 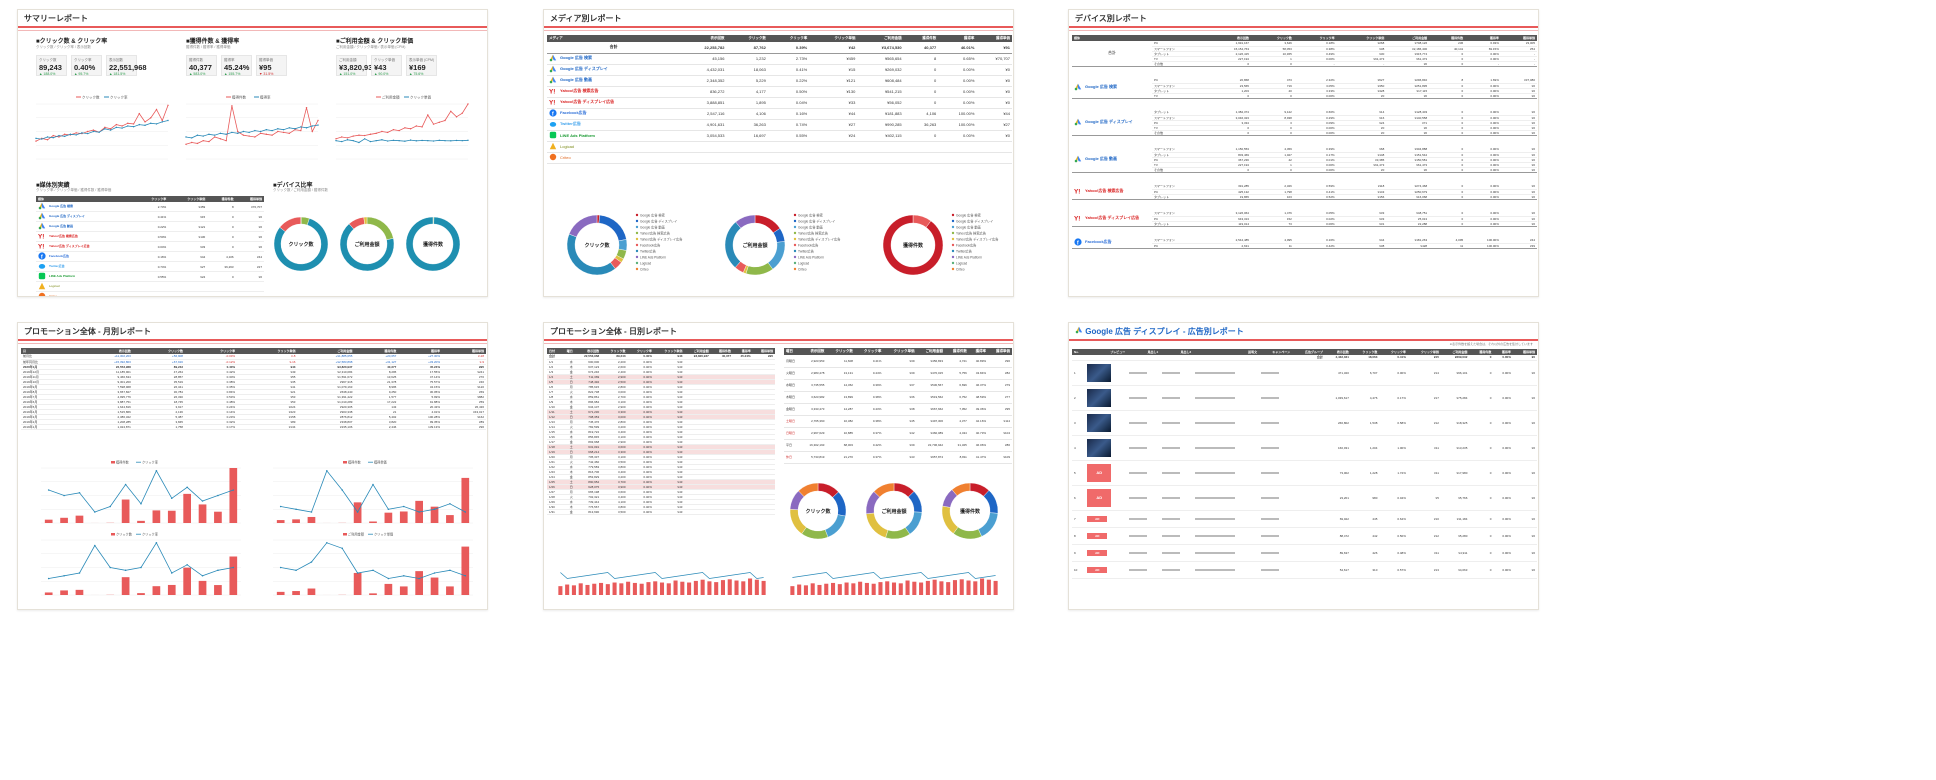 I want to click on table-cell: 1,382,374, so click(x=1229, y=113).